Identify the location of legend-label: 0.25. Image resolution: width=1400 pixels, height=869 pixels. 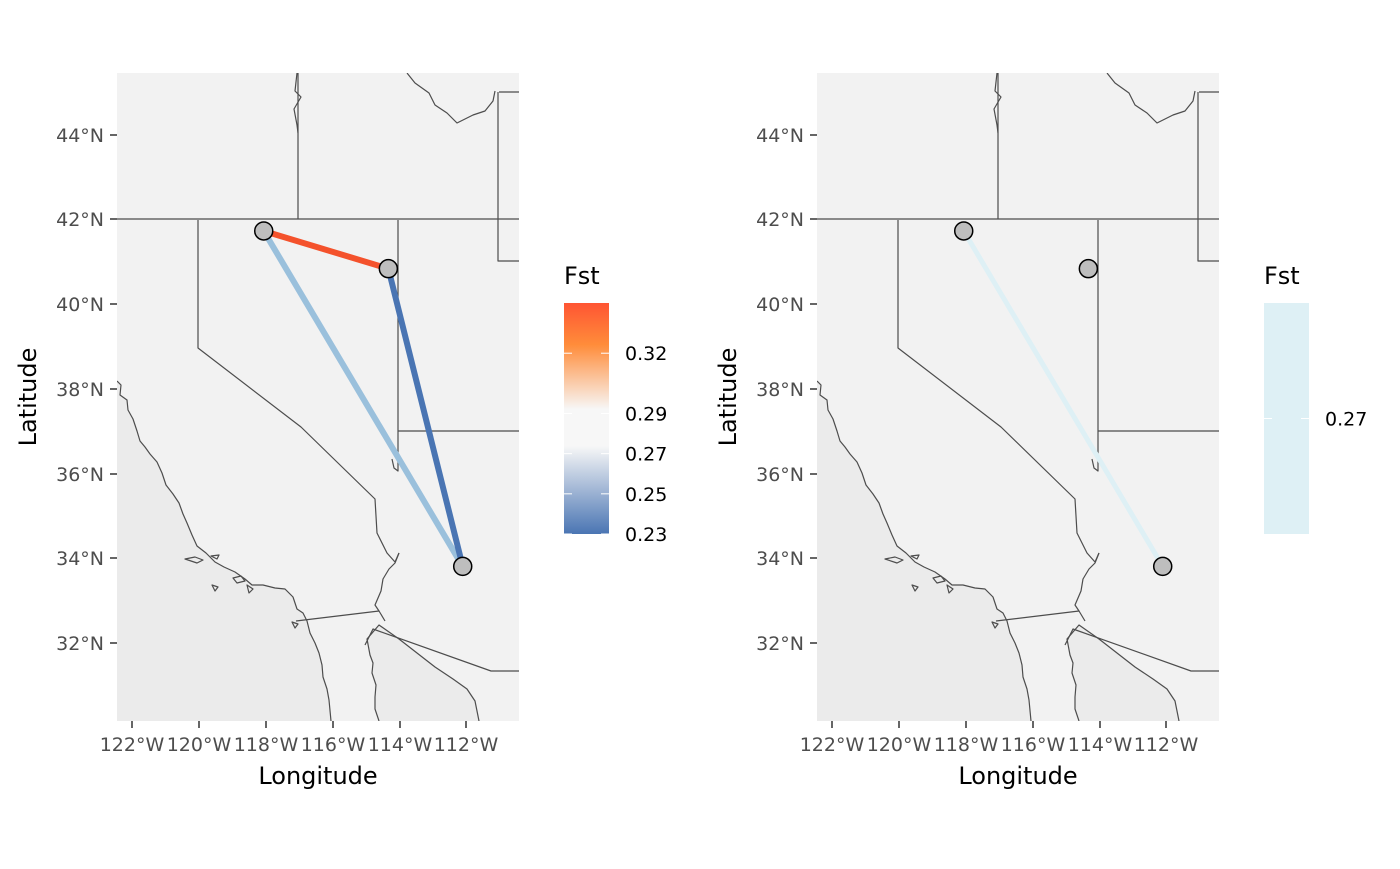
(646, 495).